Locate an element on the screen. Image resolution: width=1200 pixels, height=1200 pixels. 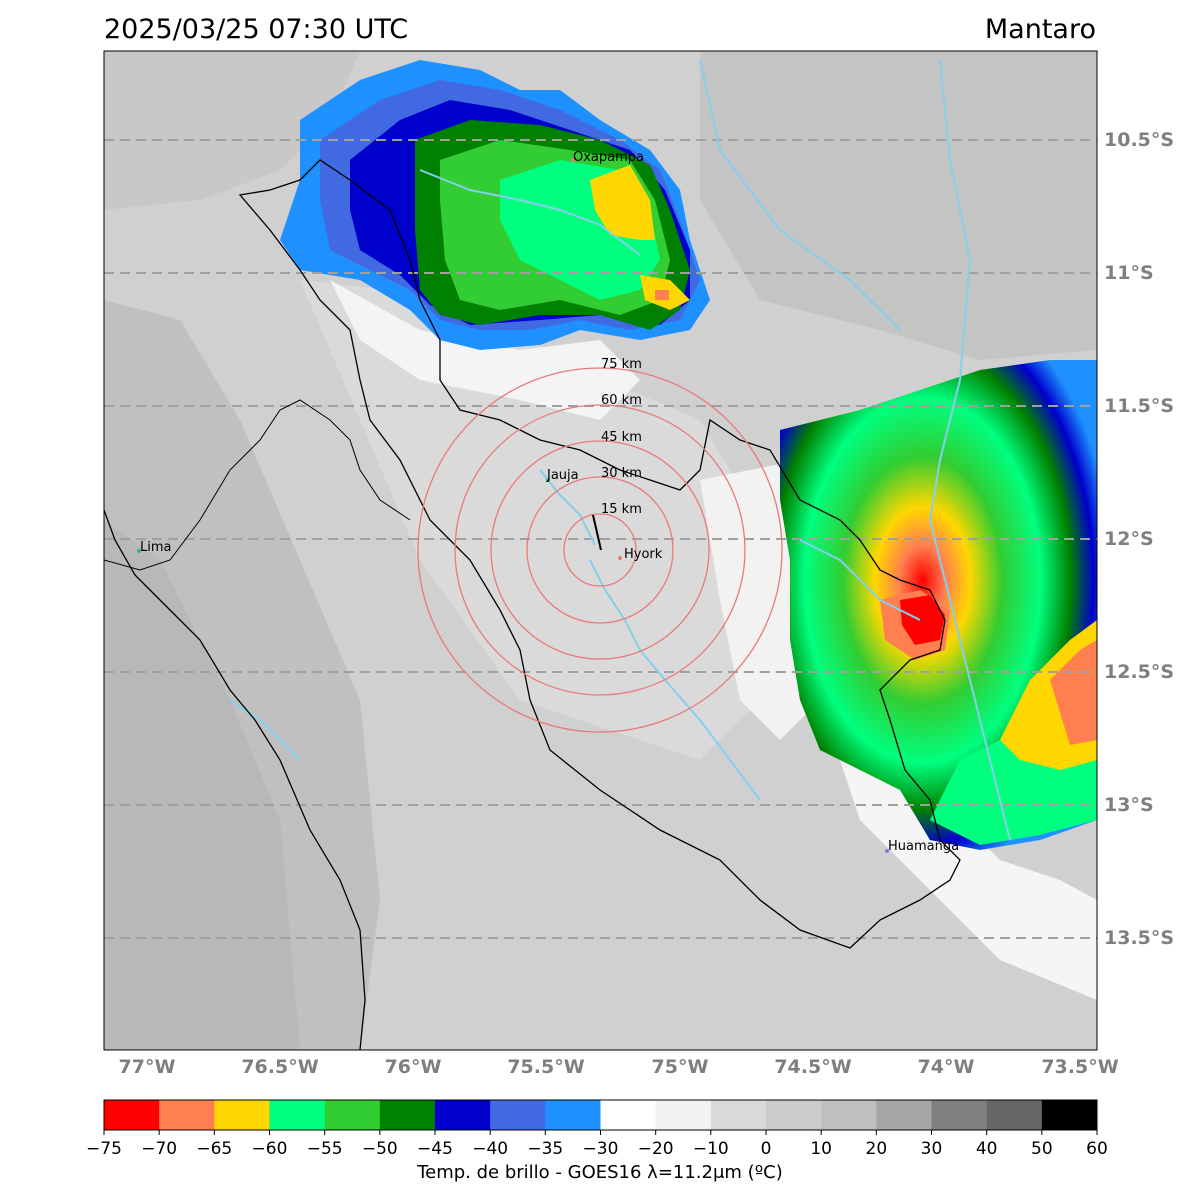
colorbar-tick-label: −75 is located at coordinates (104, 1149).